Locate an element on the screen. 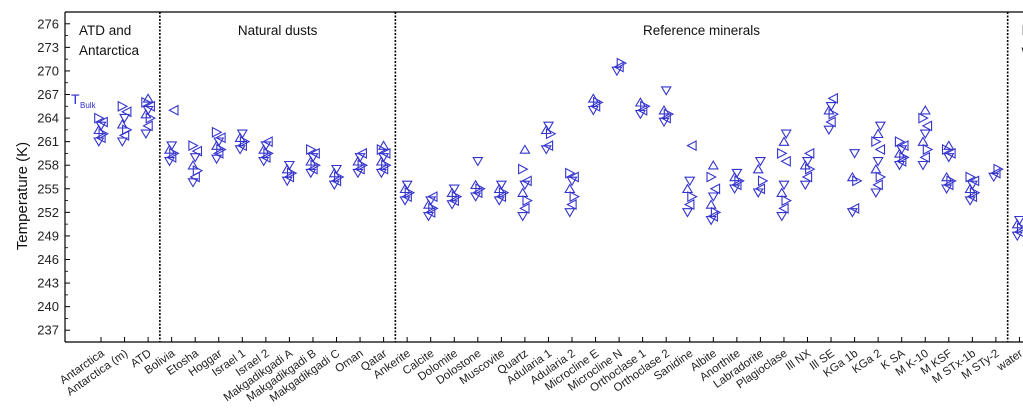  t-bulk-annotation: T Bulk is located at coordinates (84, 100).